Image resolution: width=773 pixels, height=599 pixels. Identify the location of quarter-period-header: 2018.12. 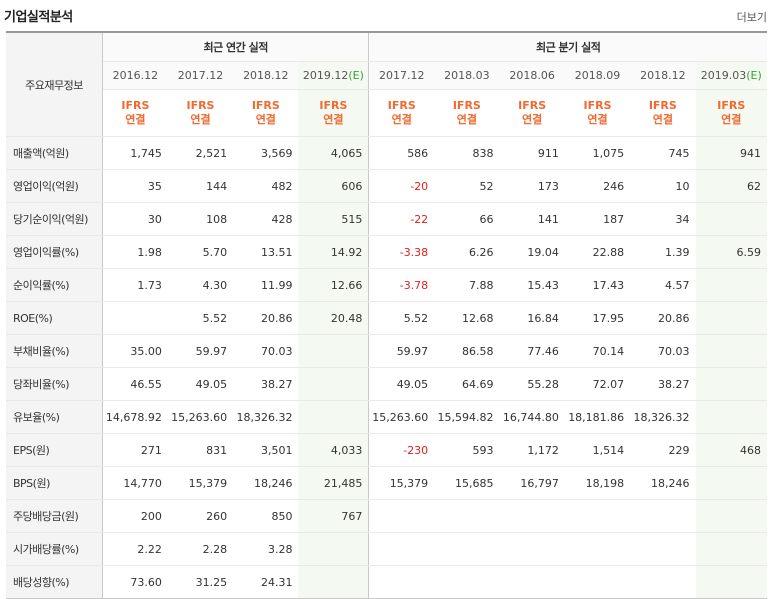
(663, 75).